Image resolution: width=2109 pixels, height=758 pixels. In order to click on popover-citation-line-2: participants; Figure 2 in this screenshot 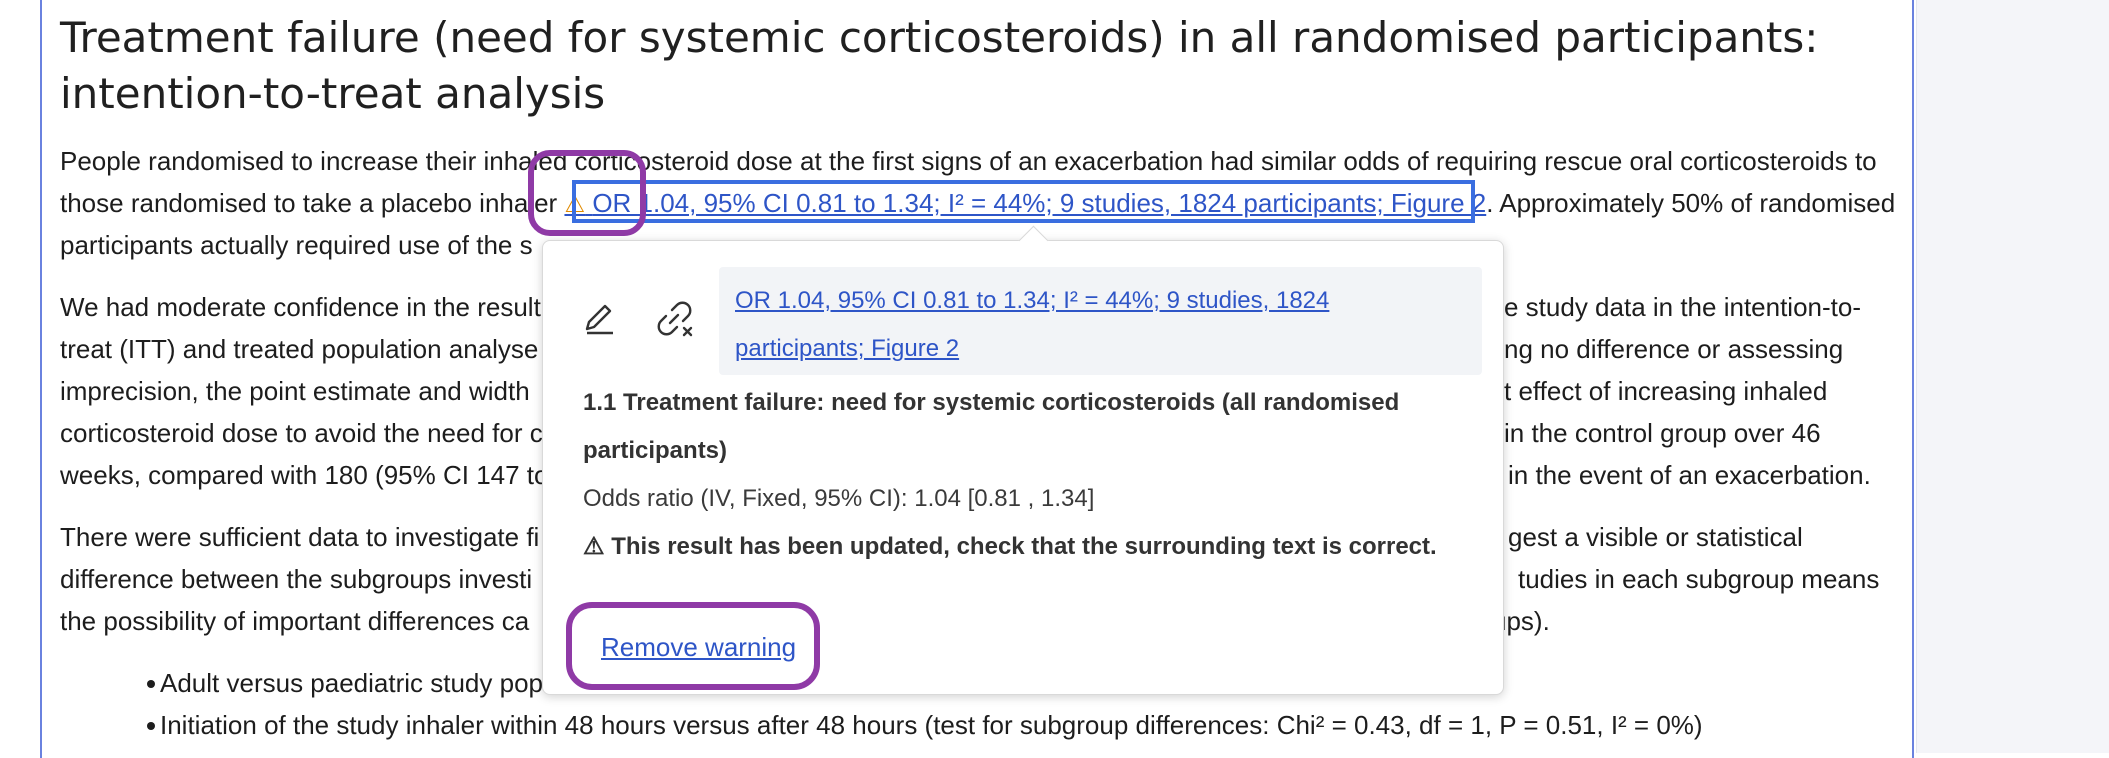, I will do `click(847, 348)`.